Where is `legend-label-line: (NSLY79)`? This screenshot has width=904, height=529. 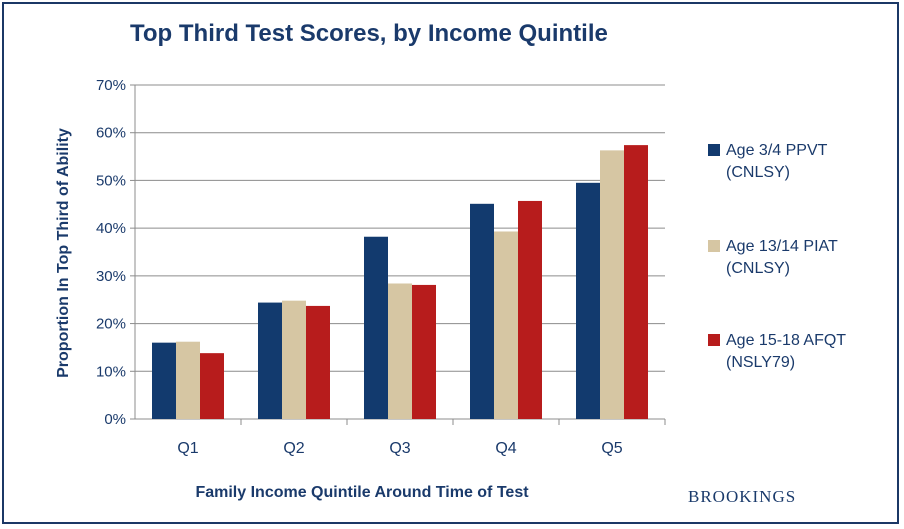
legend-label-line: (NSLY79) is located at coordinates (761, 362).